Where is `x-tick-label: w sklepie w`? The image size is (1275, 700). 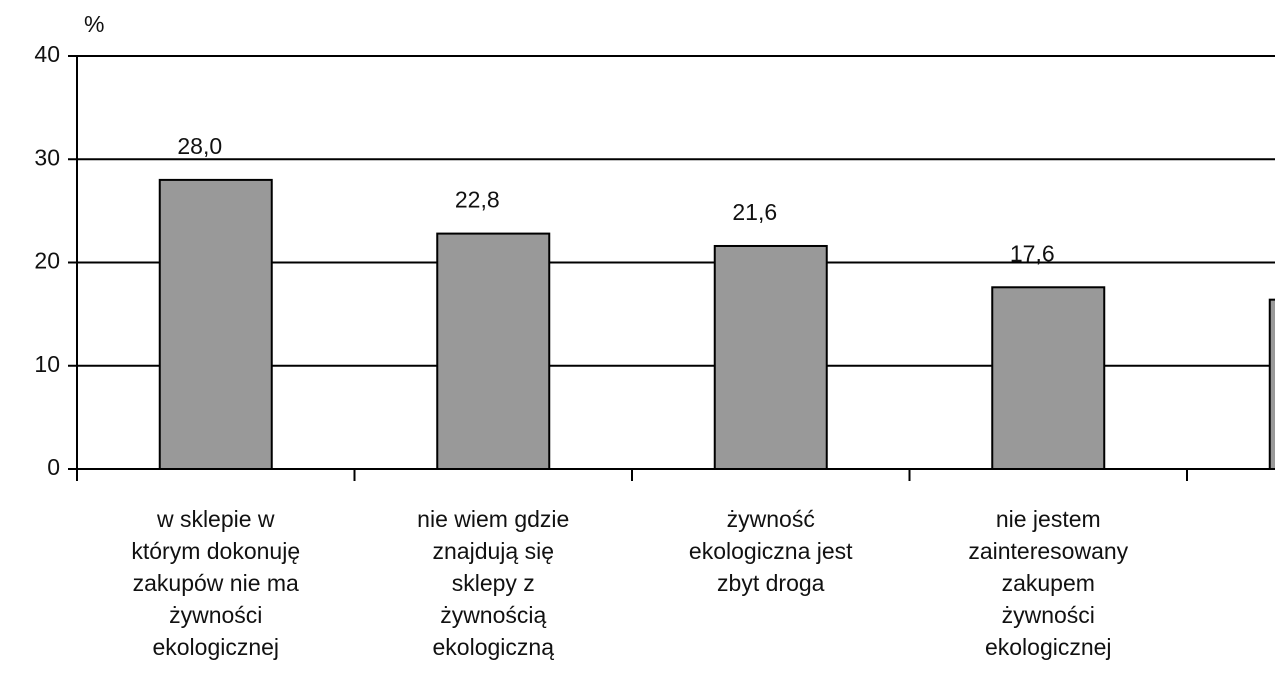 x-tick-label: w sklepie w is located at coordinates (215, 519).